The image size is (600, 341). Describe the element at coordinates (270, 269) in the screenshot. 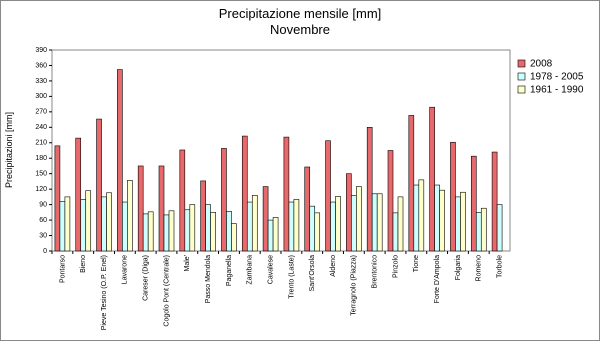

I see `x-tick-label: Cavalese` at that location.